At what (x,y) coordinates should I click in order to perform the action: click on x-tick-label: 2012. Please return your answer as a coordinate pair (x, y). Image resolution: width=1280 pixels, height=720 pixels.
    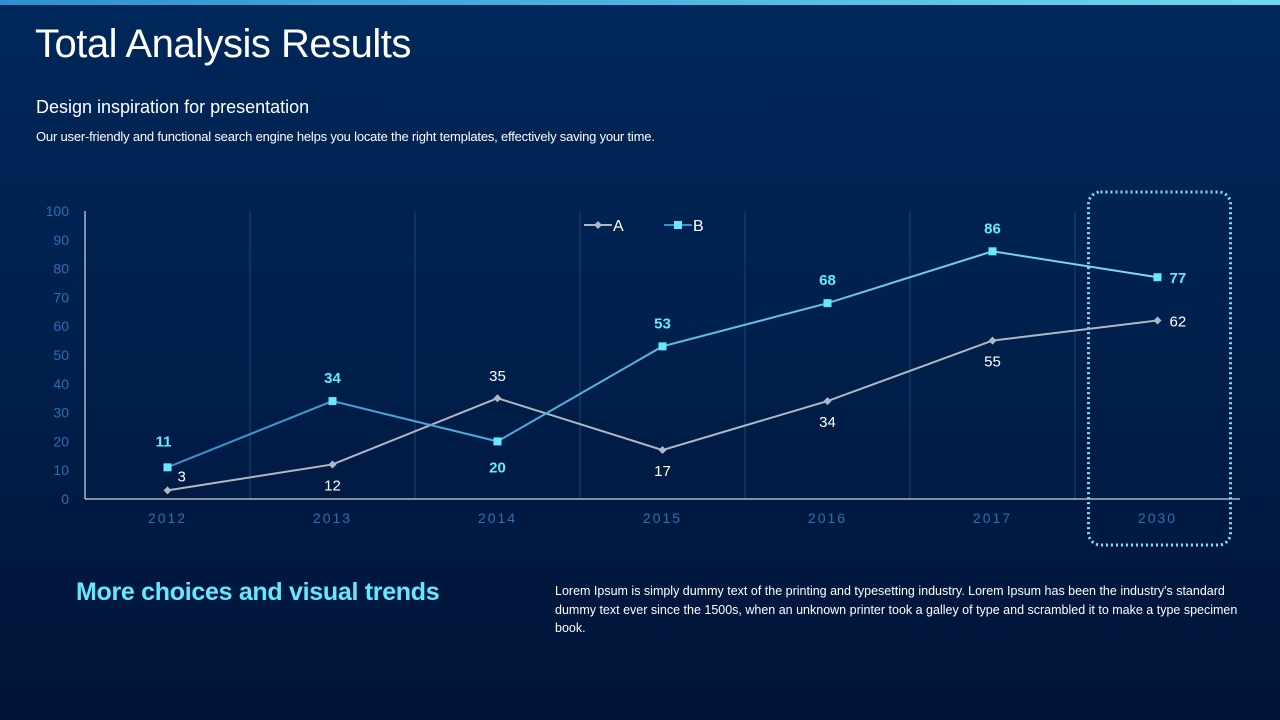
    Looking at the image, I should click on (167, 518).